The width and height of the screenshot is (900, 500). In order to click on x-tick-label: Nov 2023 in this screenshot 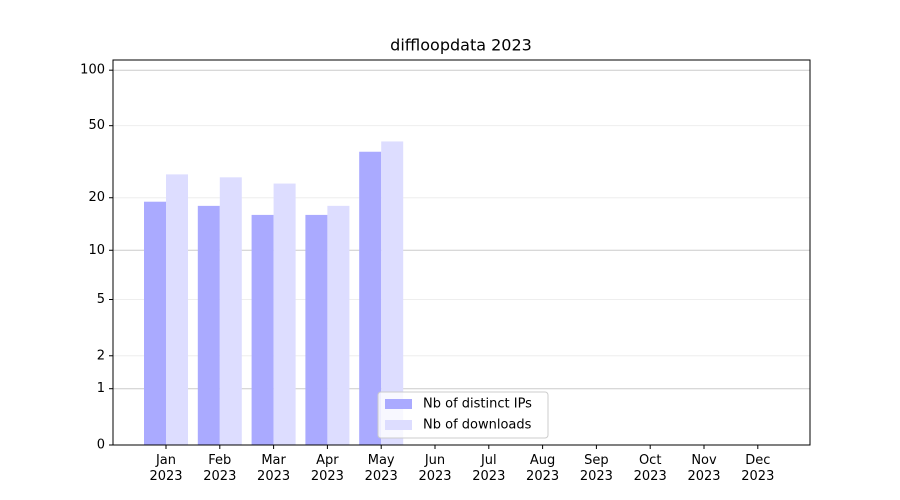, I will do `click(704, 468)`.